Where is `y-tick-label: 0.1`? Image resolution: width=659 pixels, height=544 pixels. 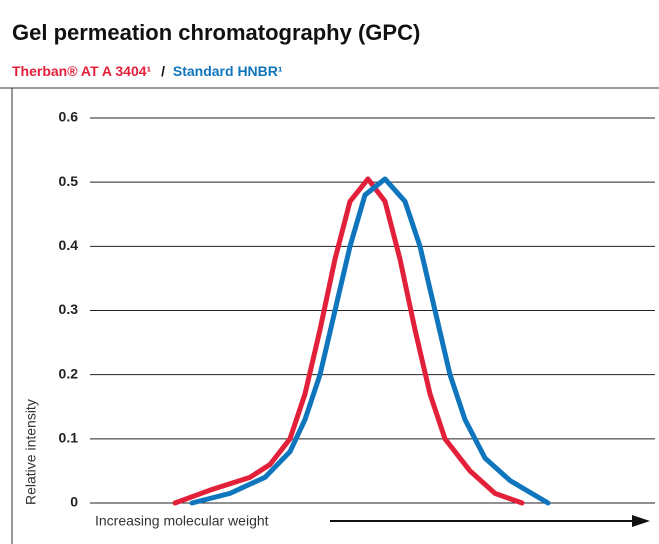 y-tick-label: 0.1 is located at coordinates (69, 438).